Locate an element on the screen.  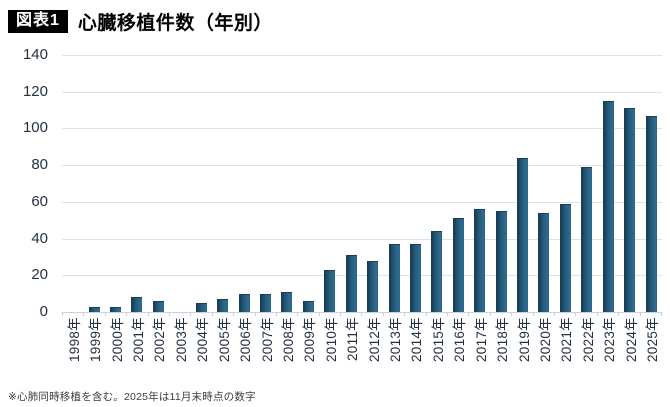
x-axis-label: 2010年 is located at coordinates (329, 351).